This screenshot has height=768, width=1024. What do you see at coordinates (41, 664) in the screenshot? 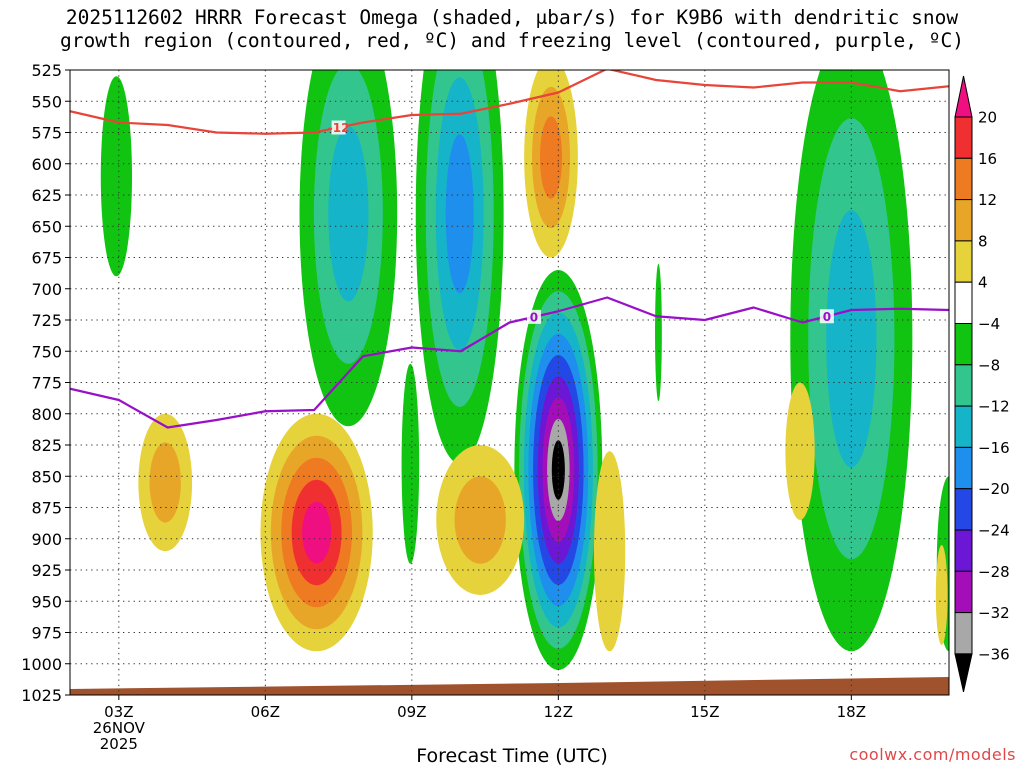
I see `ytick-label-1000: 1000` at bounding box center [41, 664].